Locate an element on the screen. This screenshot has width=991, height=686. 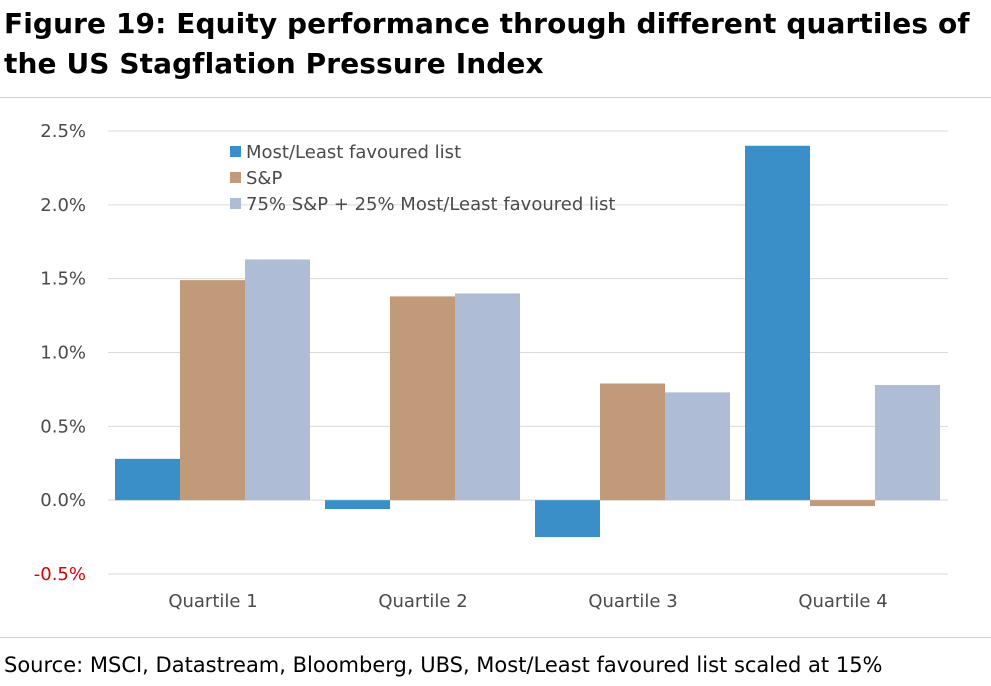
source-divider is located at coordinates (495, 637).